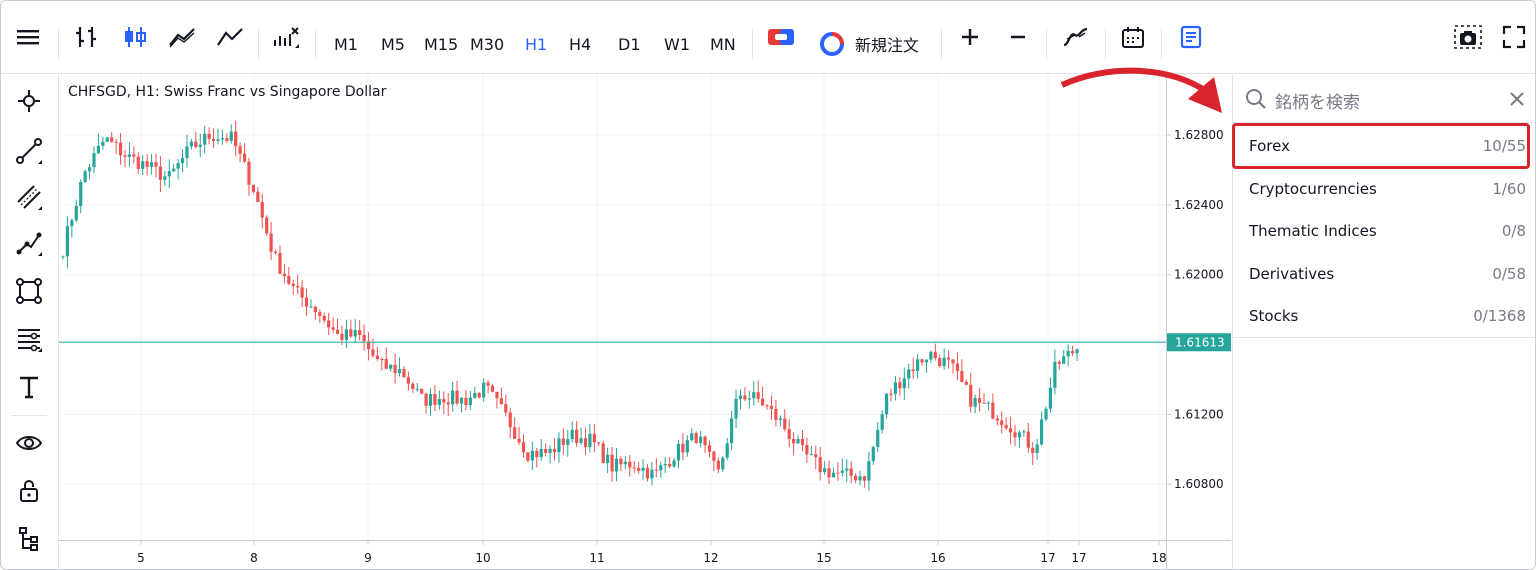 The image size is (1536, 570). Describe the element at coordinates (1191, 37) in the screenshot. I see `market-watch-icon` at that location.